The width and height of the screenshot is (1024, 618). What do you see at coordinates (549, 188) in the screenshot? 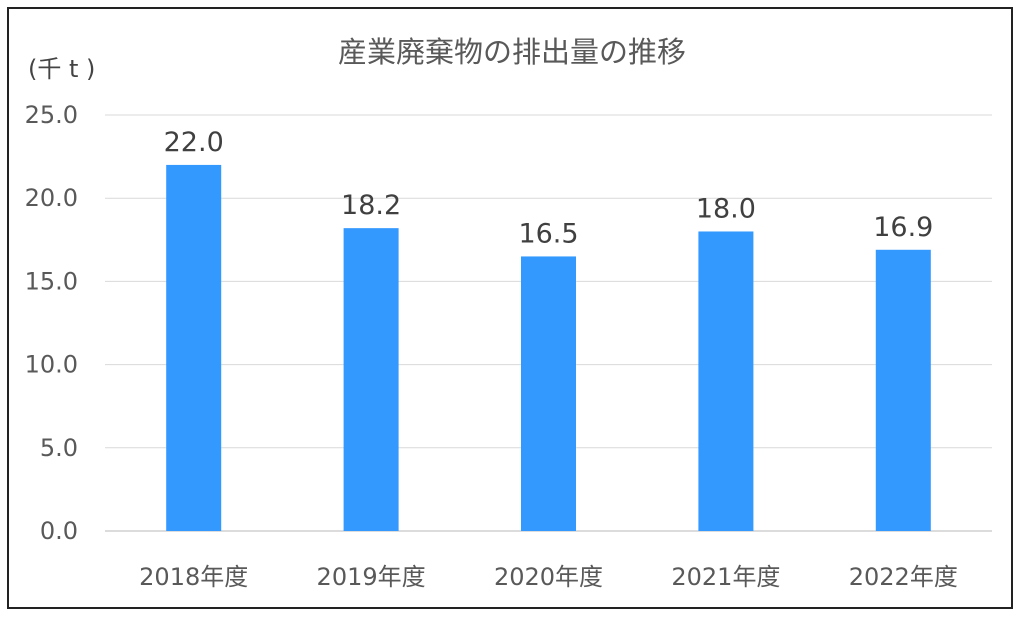
I see `data-labels: 22.0 18.2 16.5 18.0 16.9` at bounding box center [549, 188].